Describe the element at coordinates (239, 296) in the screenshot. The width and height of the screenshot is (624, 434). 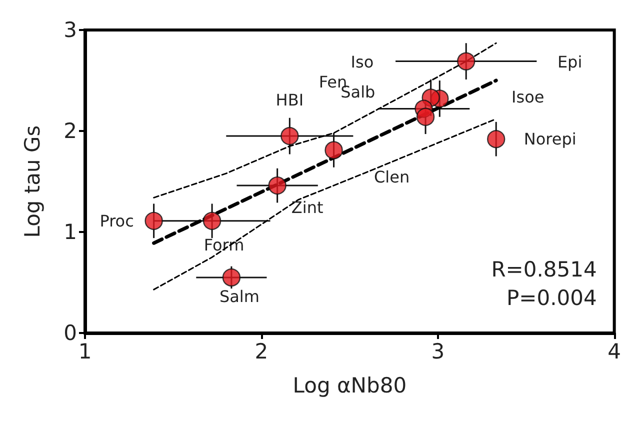
I see `annotation: Salm` at that location.